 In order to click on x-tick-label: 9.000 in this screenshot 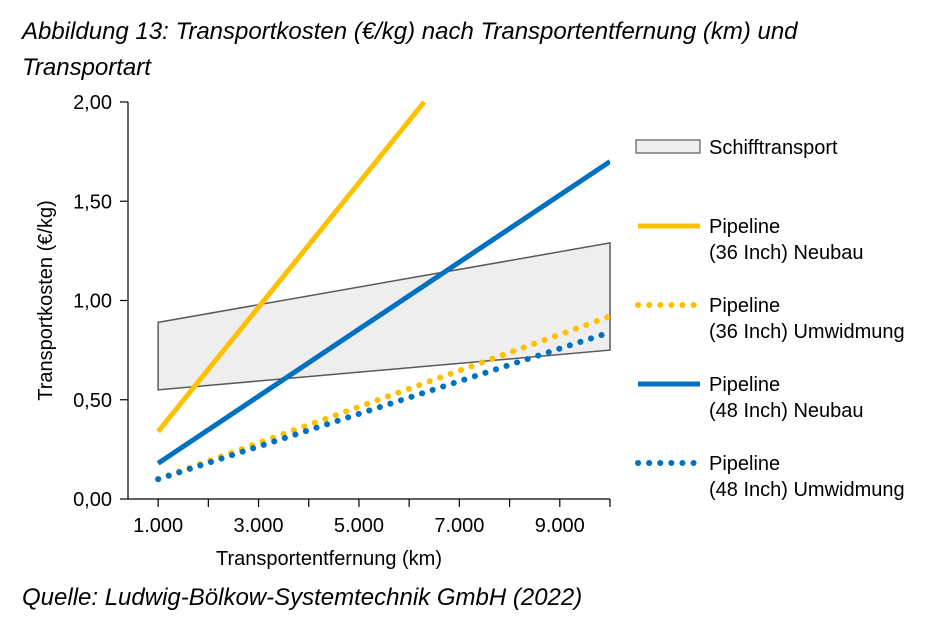, I will do `click(560, 526)`.